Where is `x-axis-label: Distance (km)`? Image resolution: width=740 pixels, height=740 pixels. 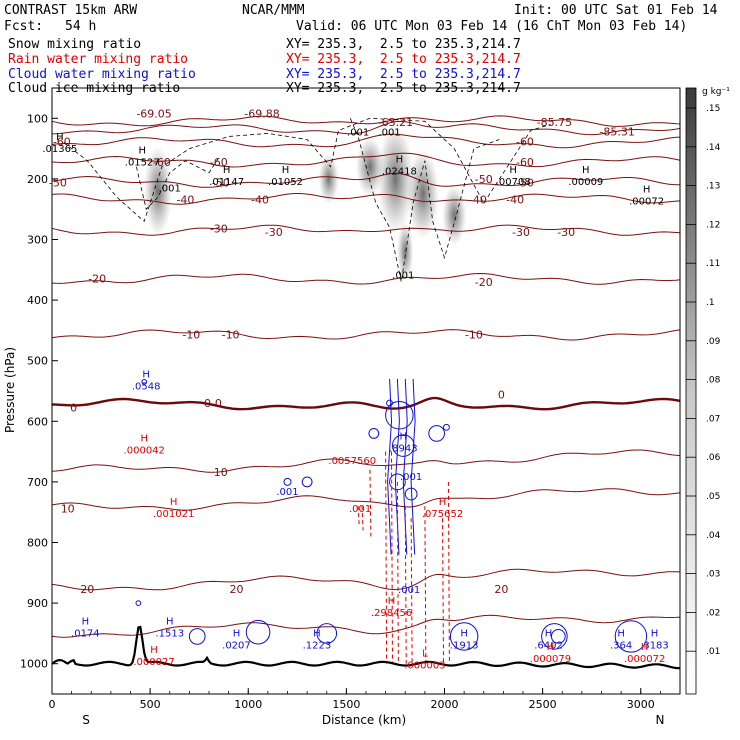
x-axis-label: Distance (km) is located at coordinates (364, 720).